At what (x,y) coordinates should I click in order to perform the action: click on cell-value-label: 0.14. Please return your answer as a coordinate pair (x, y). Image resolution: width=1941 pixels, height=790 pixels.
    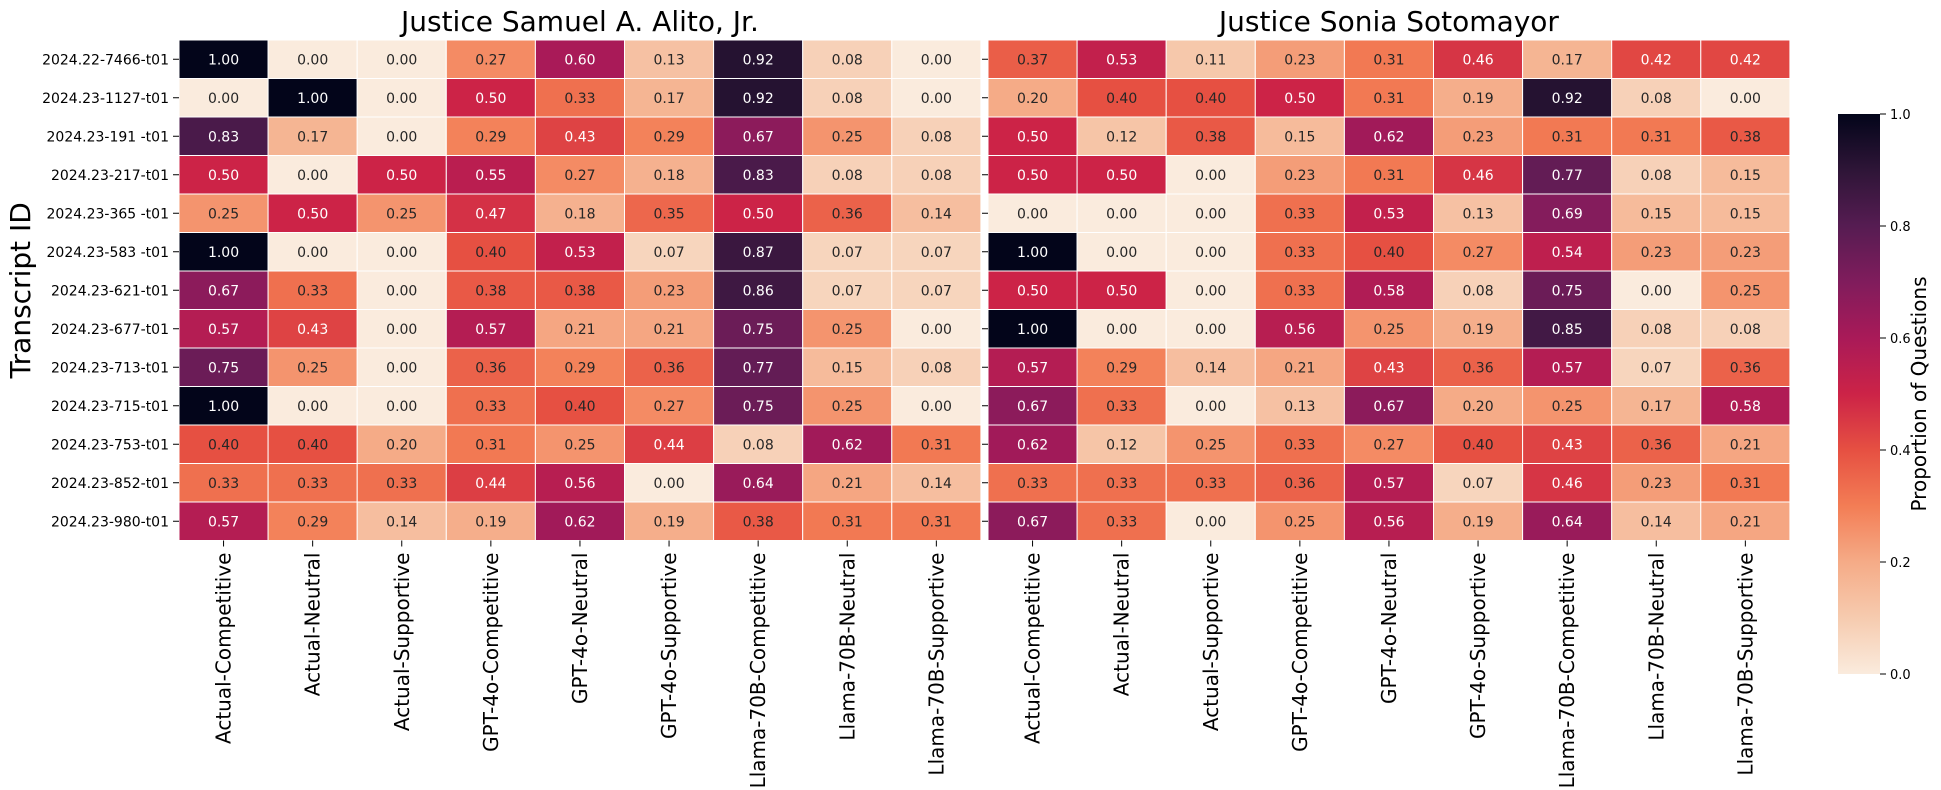
    Looking at the image, I should click on (1210, 368).